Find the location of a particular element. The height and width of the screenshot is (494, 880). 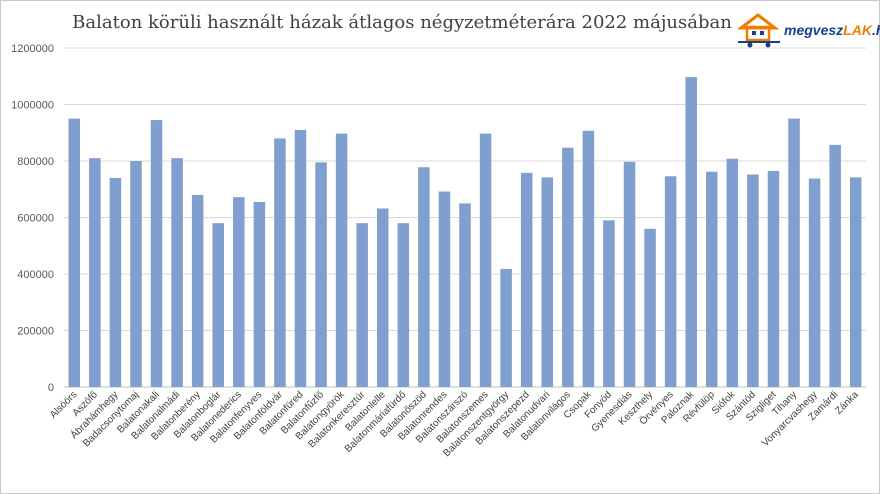

y-tick-label: 400000 is located at coordinates (35, 275).